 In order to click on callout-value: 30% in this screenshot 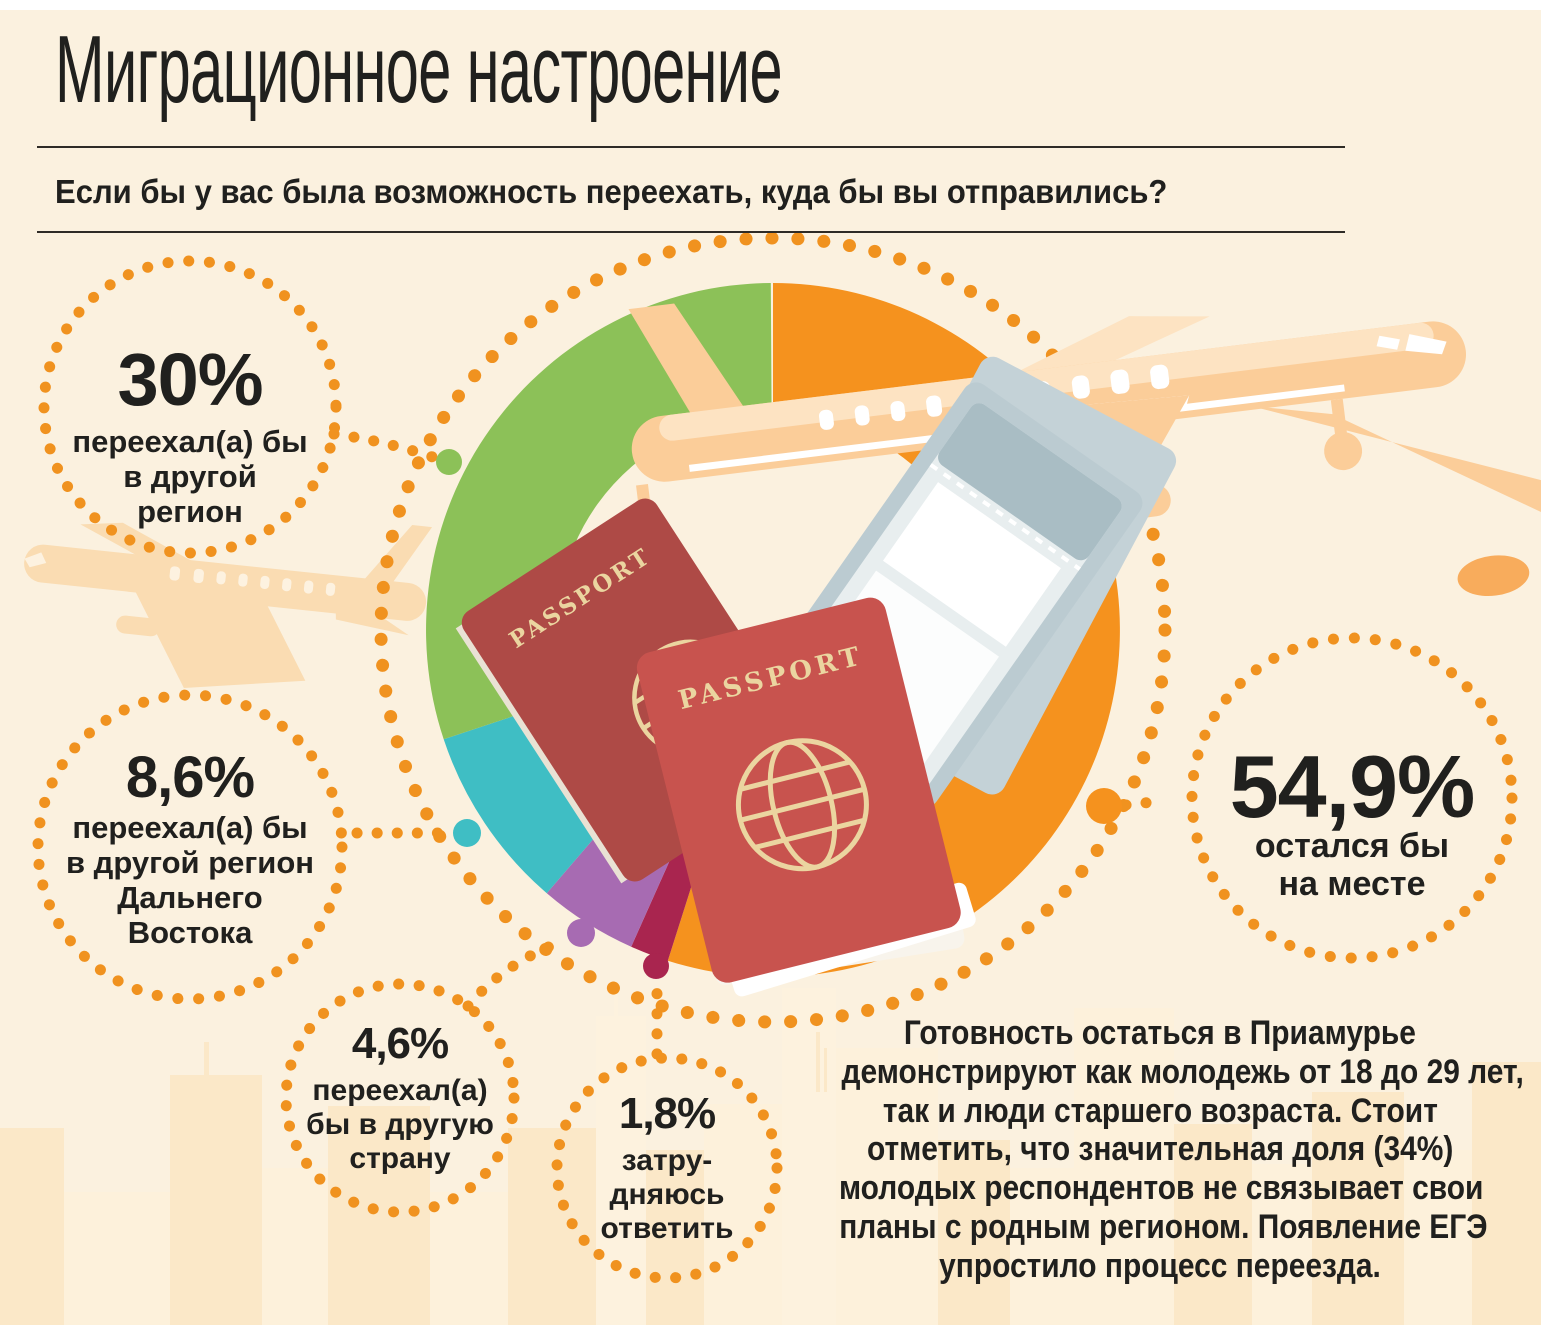, I will do `click(190, 379)`.